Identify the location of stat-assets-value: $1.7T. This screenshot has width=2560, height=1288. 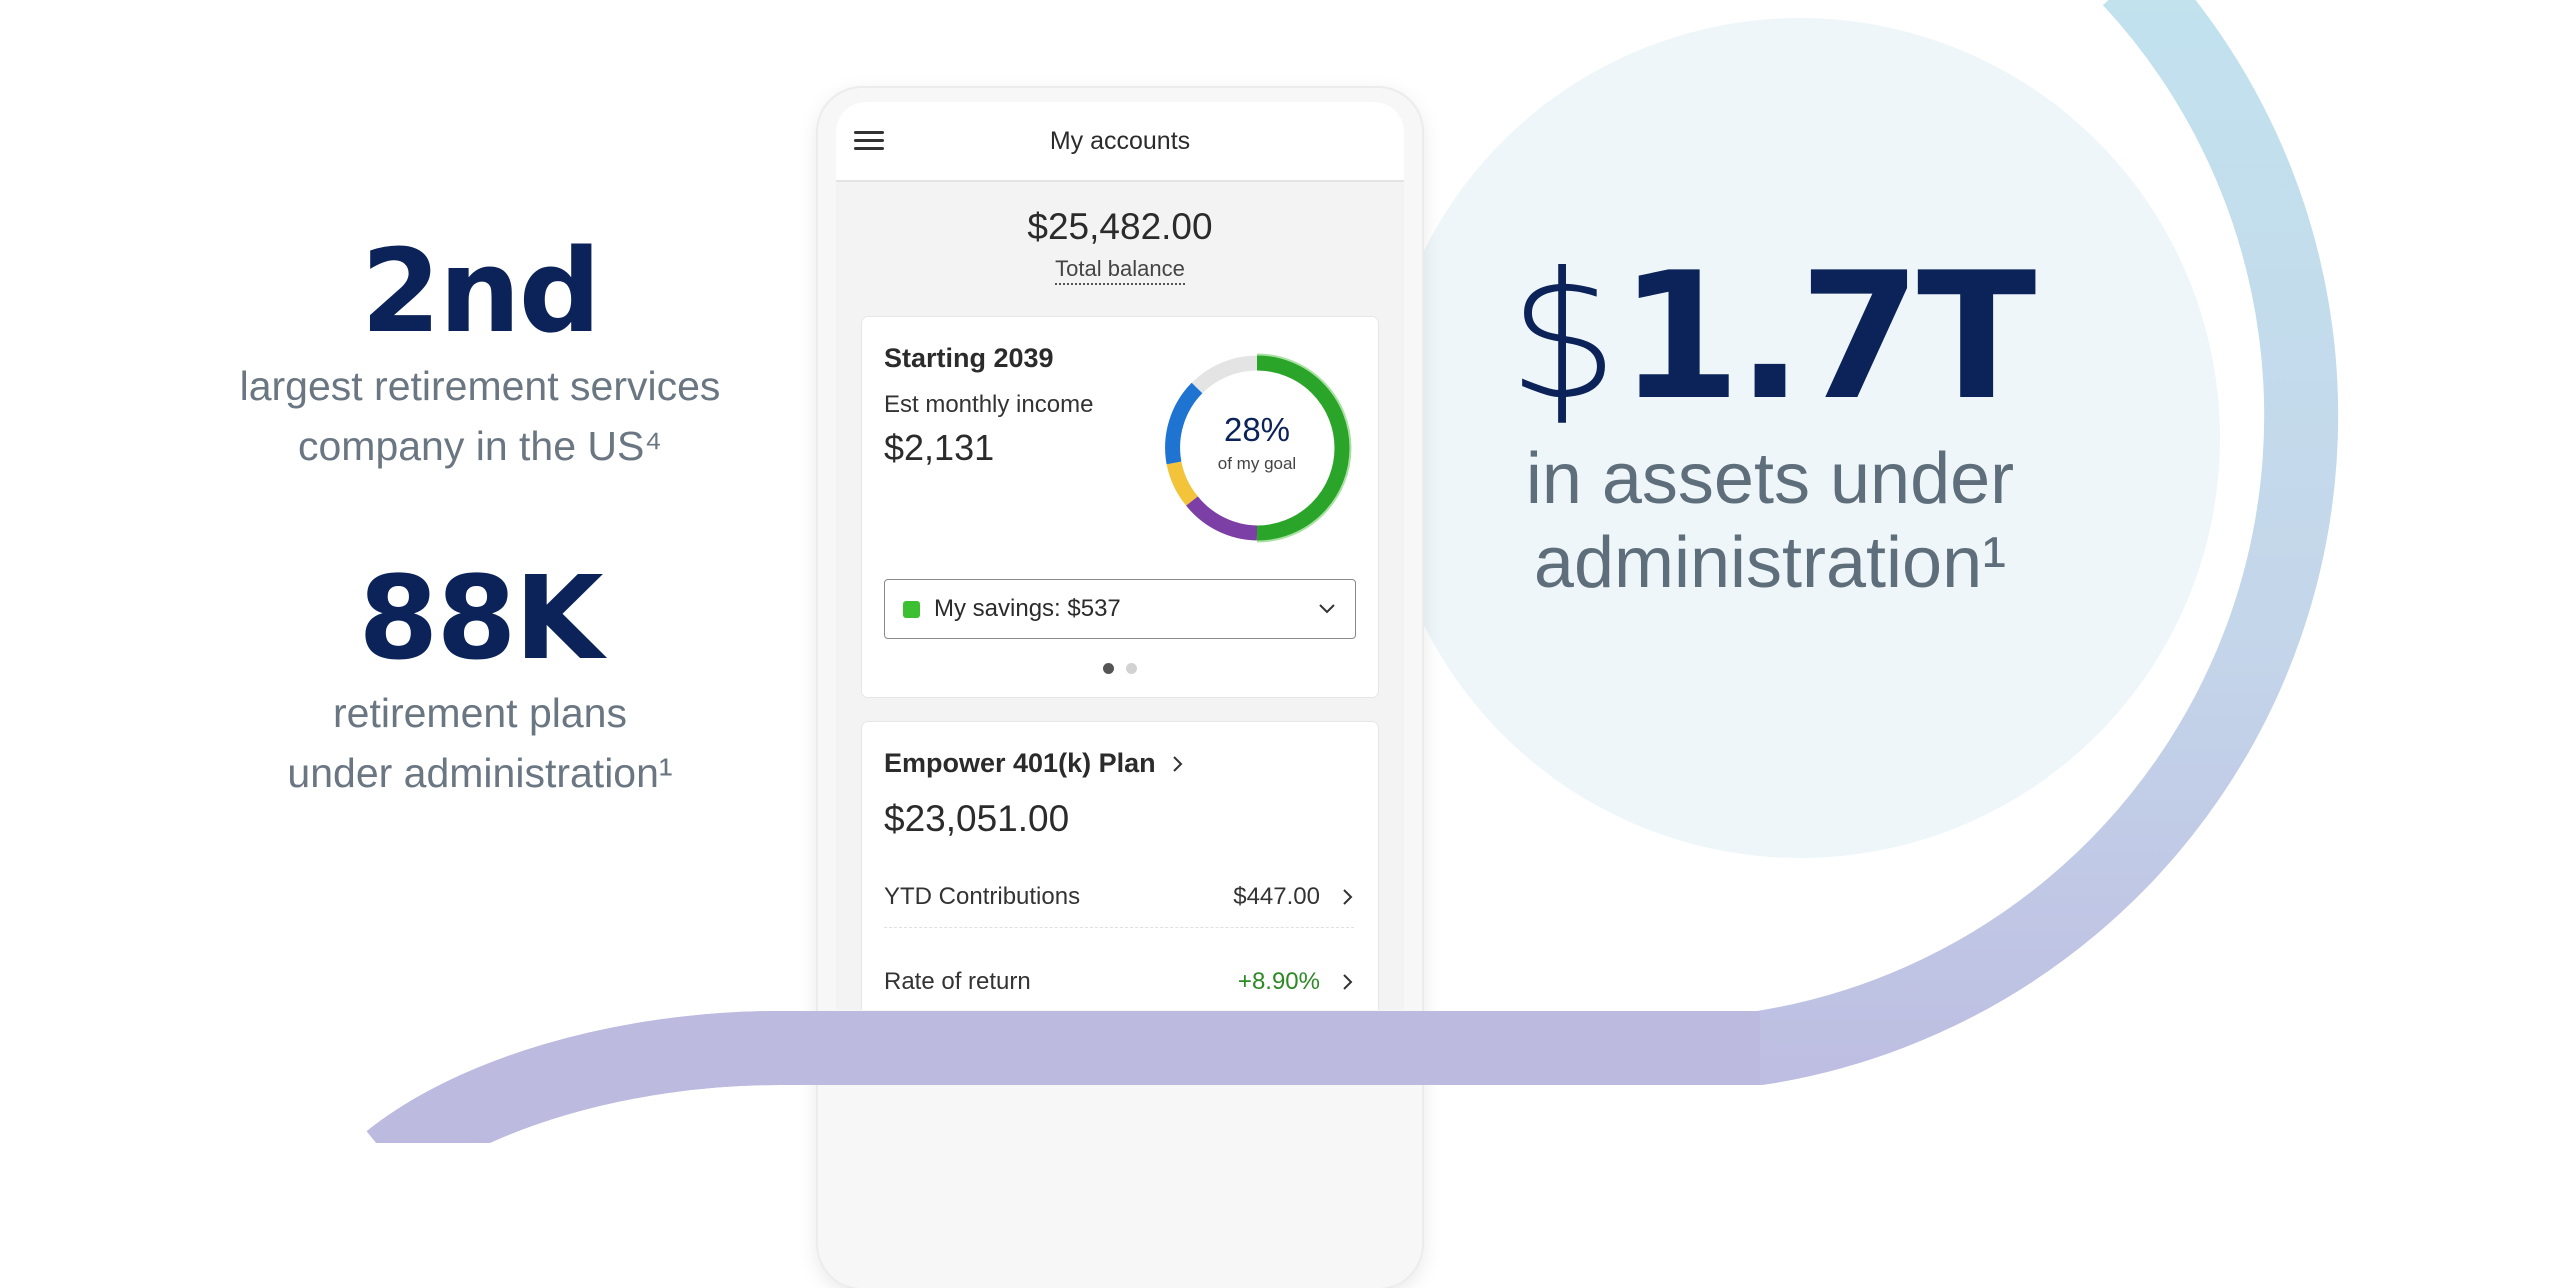
(1770, 337).